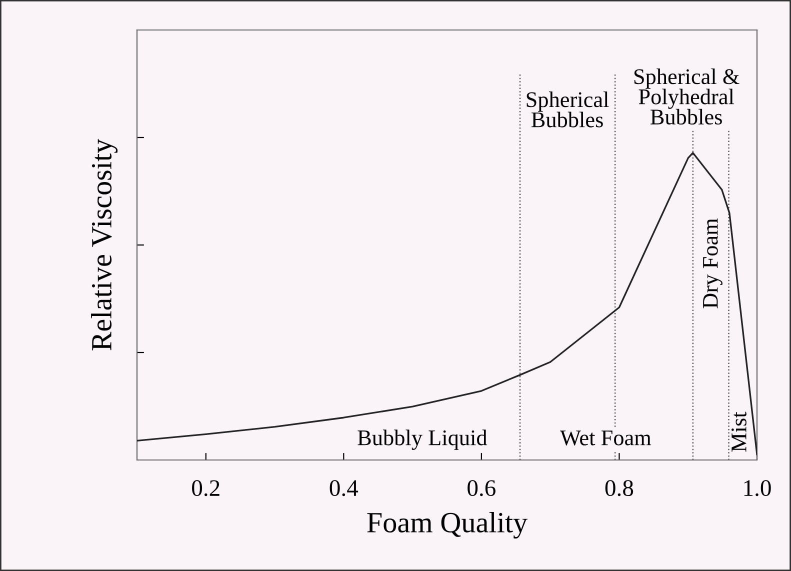  Describe the element at coordinates (606, 438) in the screenshot. I see `annotation: Wet Foam` at that location.